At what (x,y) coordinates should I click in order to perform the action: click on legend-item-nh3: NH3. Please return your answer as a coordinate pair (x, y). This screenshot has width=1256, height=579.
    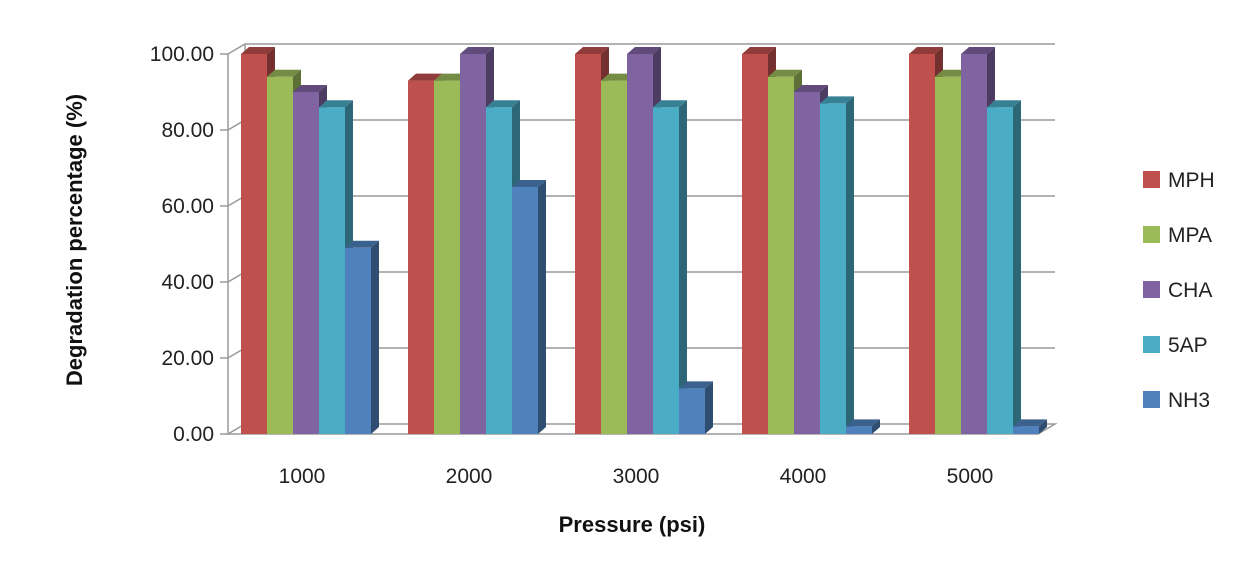
    Looking at the image, I should click on (1176, 400).